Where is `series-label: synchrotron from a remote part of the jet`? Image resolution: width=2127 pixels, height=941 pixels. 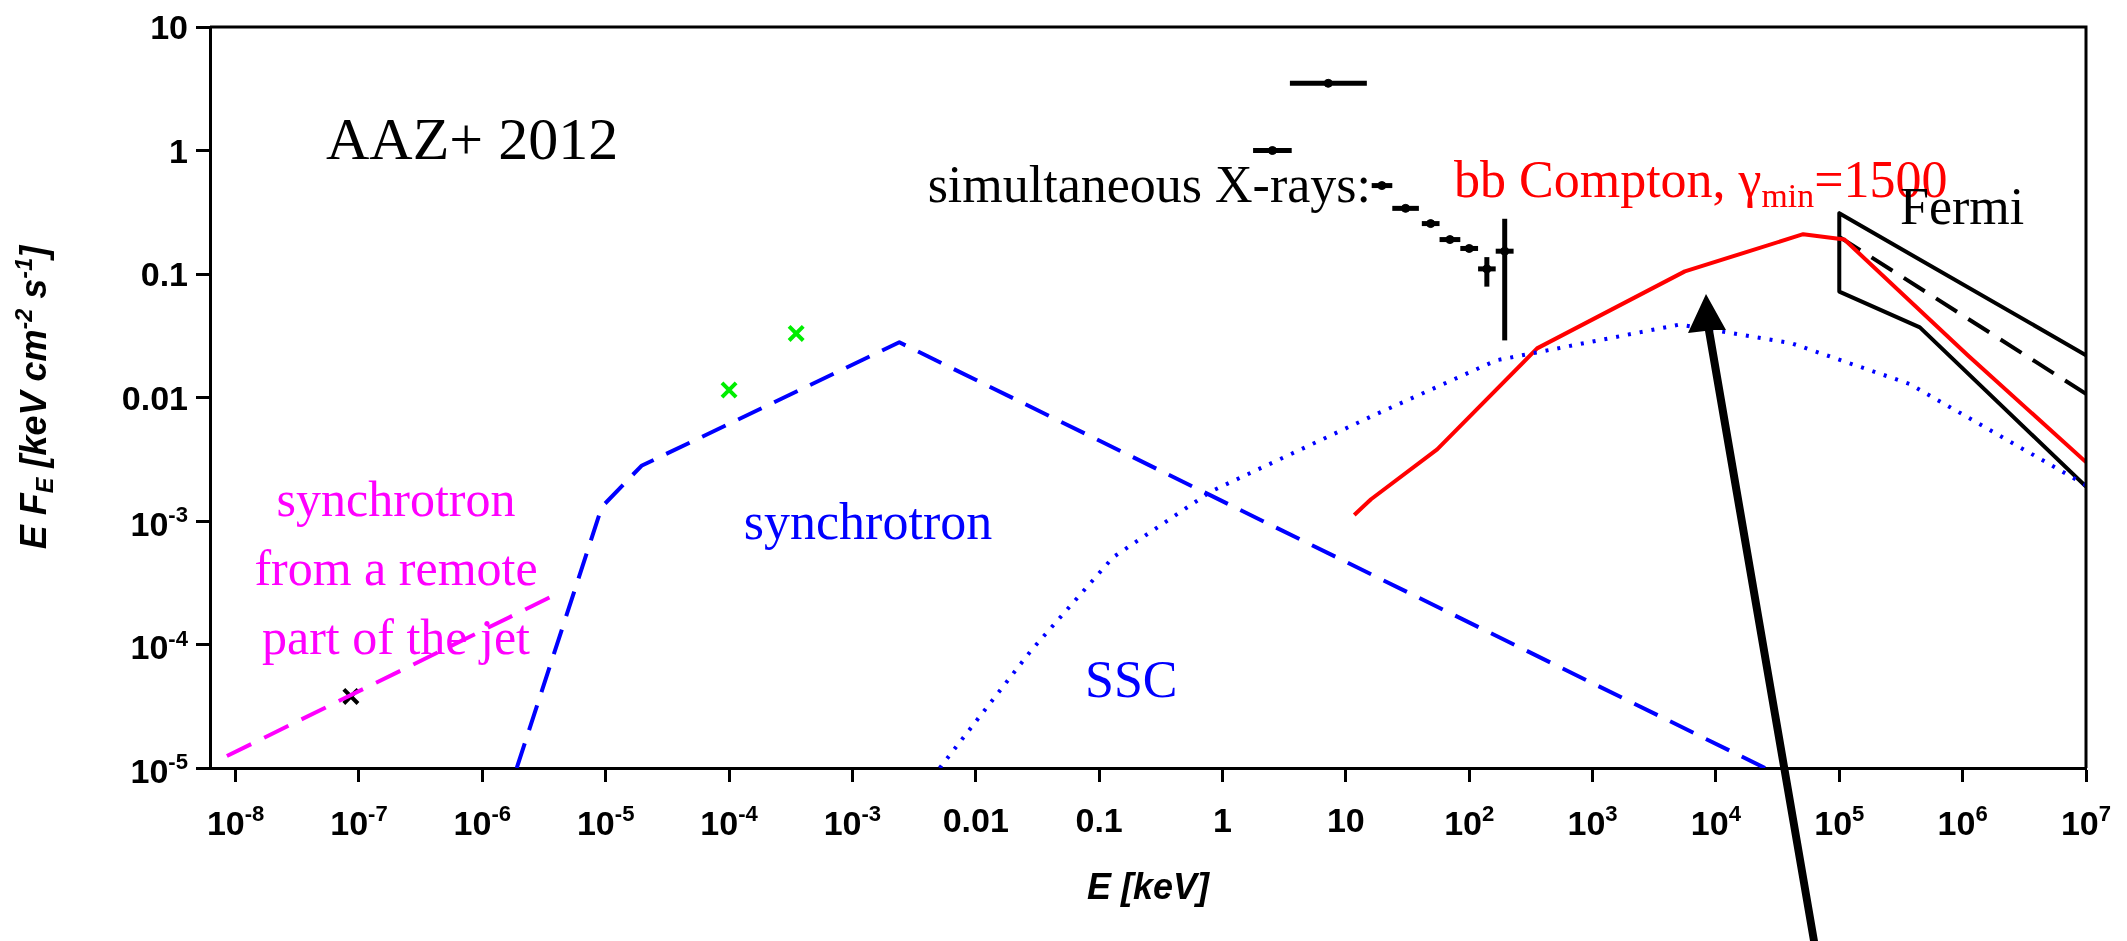
series-label: synchrotron from a remote part of the jet is located at coordinates (396, 568).